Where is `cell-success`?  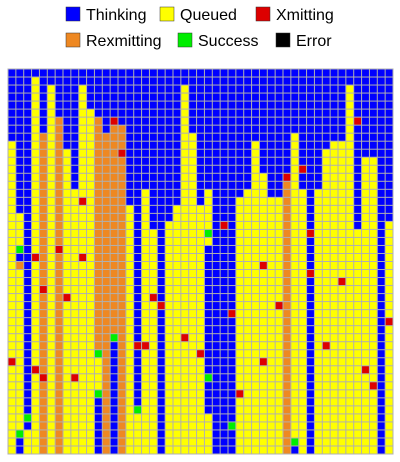
cell-success is located at coordinates (98, 354).